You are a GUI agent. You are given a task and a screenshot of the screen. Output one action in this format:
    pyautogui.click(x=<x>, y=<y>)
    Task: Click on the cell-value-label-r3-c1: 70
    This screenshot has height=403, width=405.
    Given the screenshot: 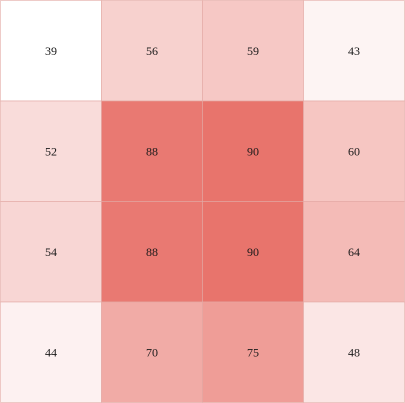 What is the action you would take?
    pyautogui.click(x=152, y=352)
    